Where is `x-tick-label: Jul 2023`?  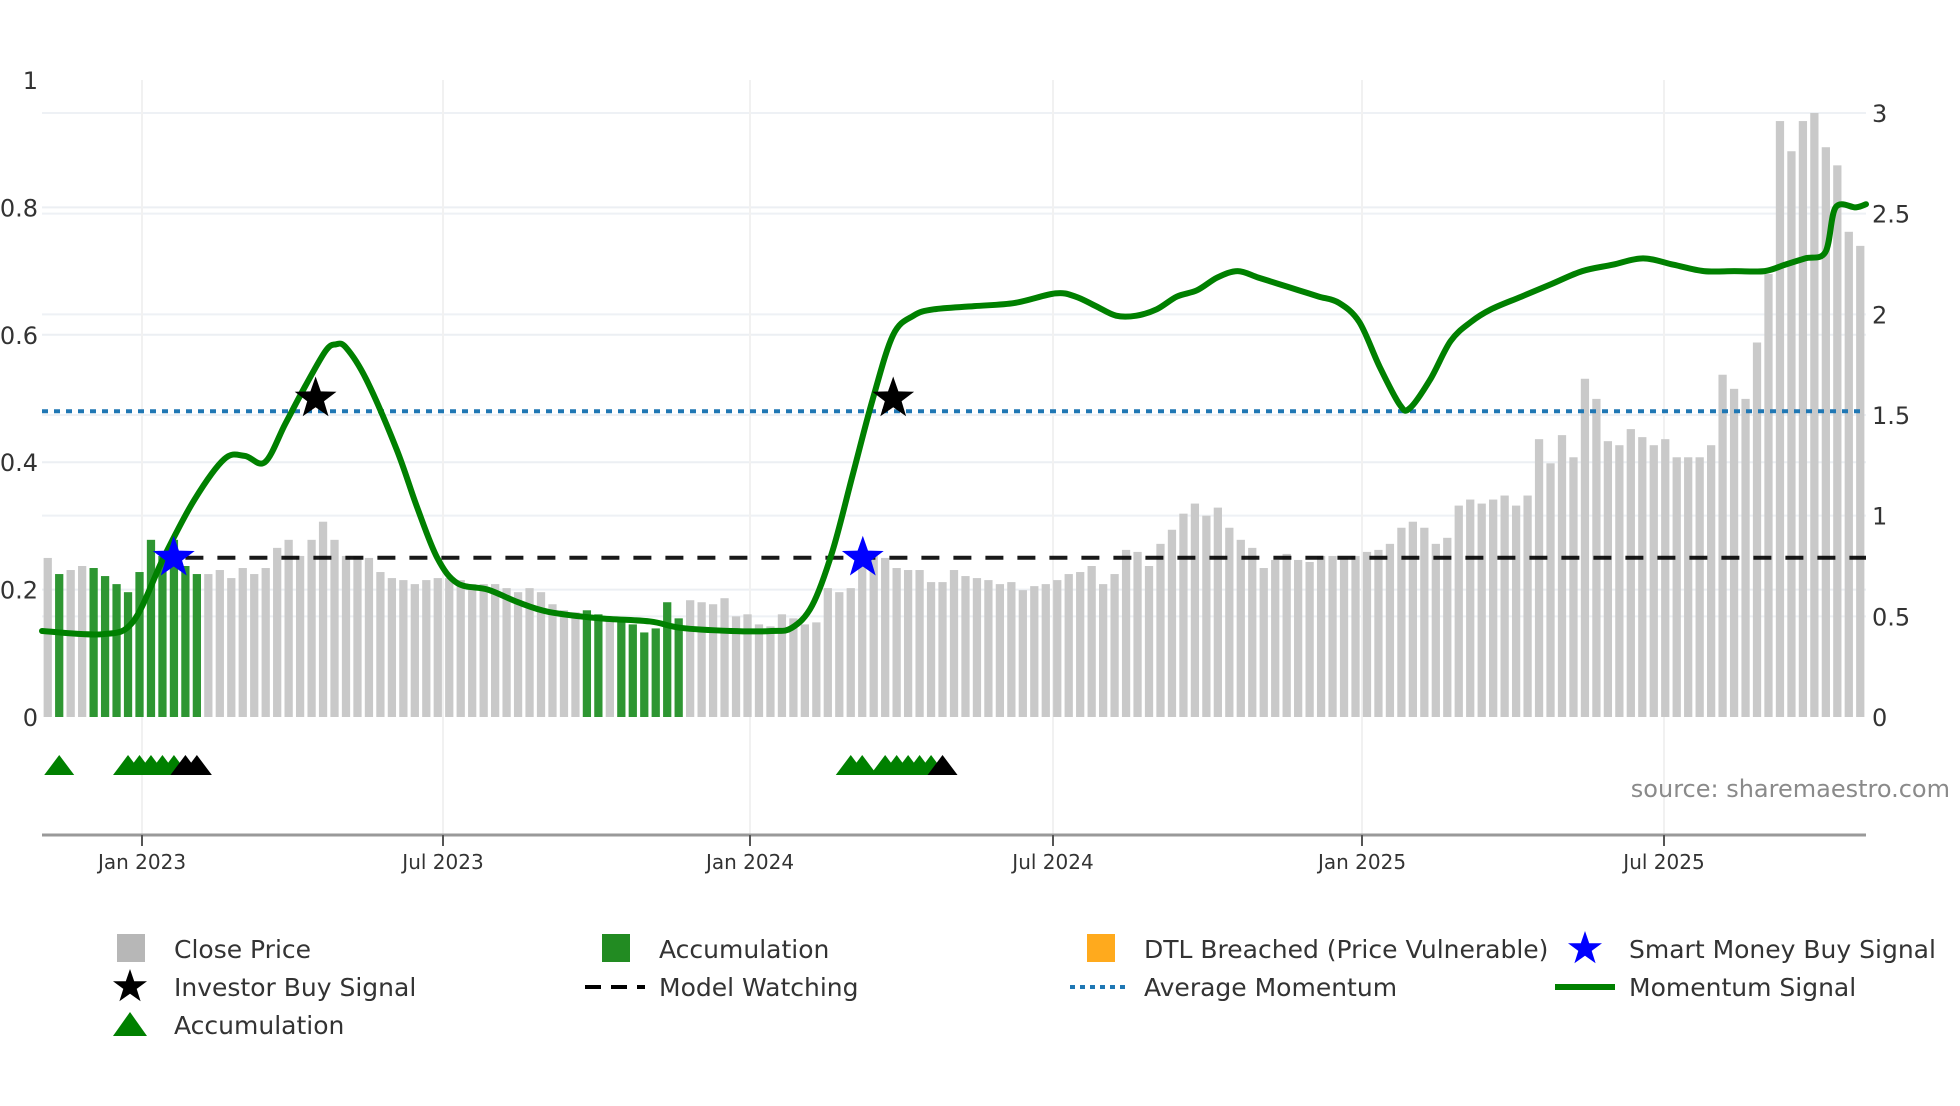 x-tick-label: Jul 2023 is located at coordinates (441, 862).